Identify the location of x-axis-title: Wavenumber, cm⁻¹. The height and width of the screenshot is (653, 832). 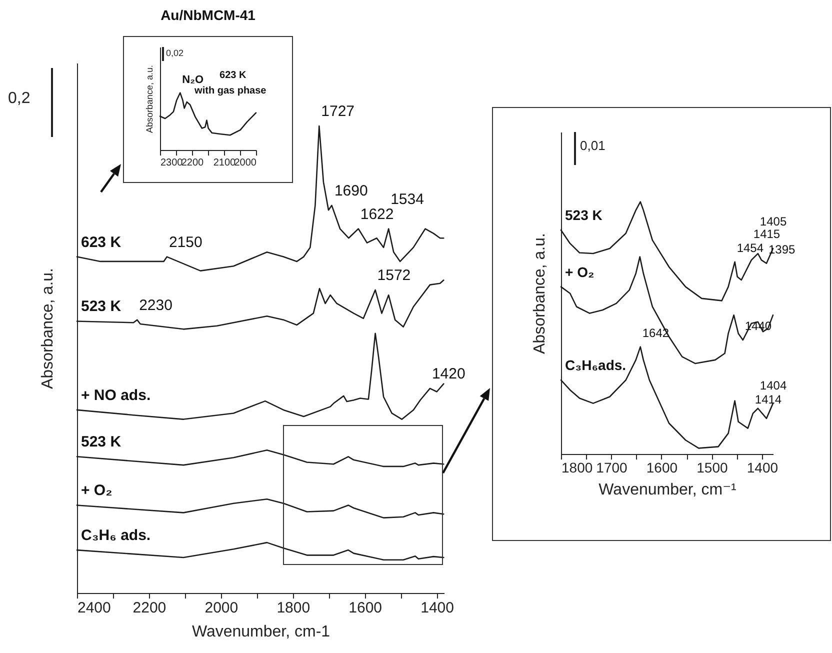
(667, 490).